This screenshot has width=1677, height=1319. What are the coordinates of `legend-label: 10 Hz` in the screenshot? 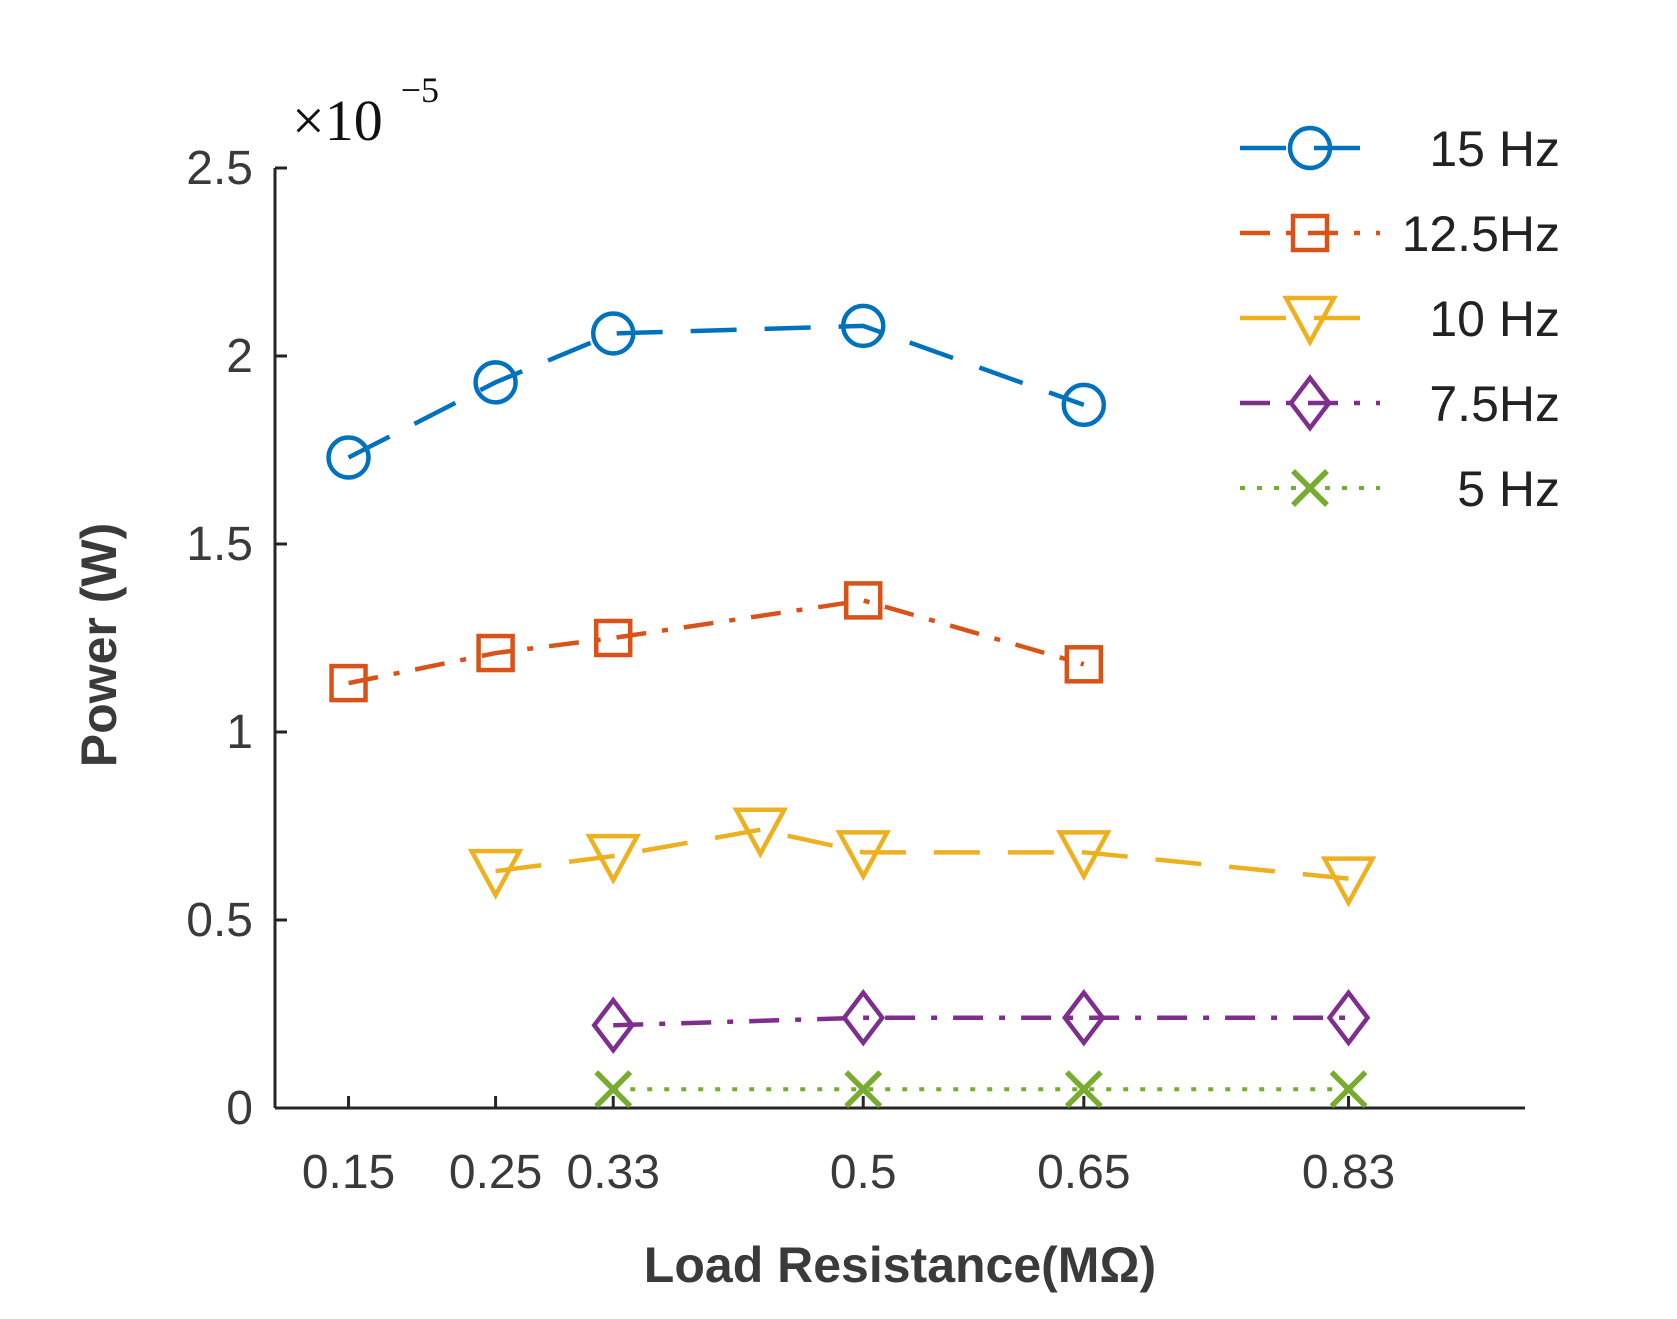 It's located at (1494, 319).